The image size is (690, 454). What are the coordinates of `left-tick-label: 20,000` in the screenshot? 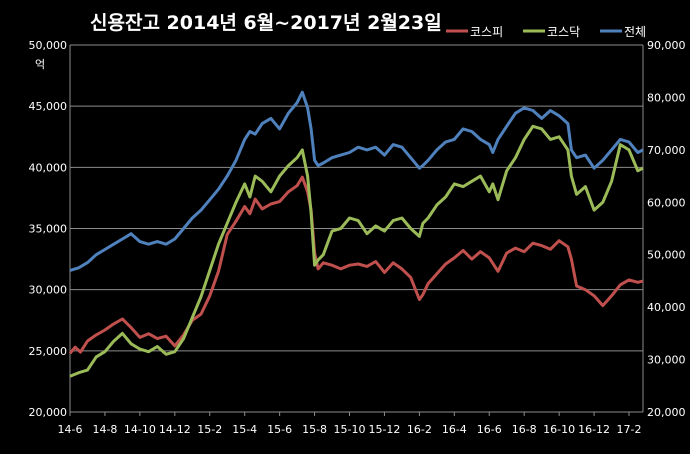 It's located at (48, 412).